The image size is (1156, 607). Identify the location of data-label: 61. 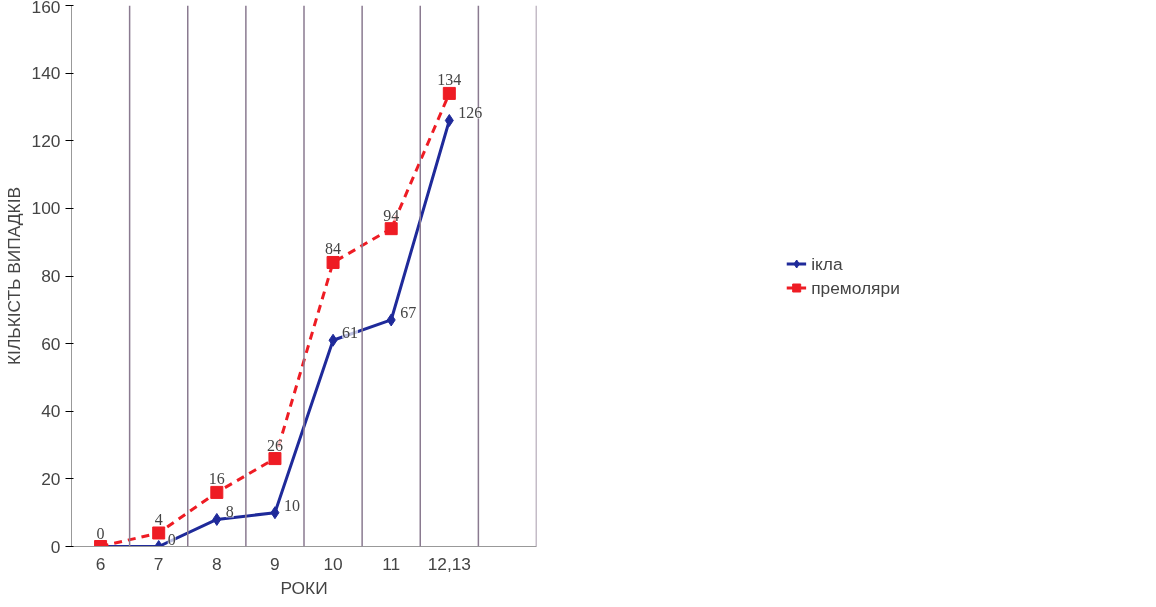
(350, 333).